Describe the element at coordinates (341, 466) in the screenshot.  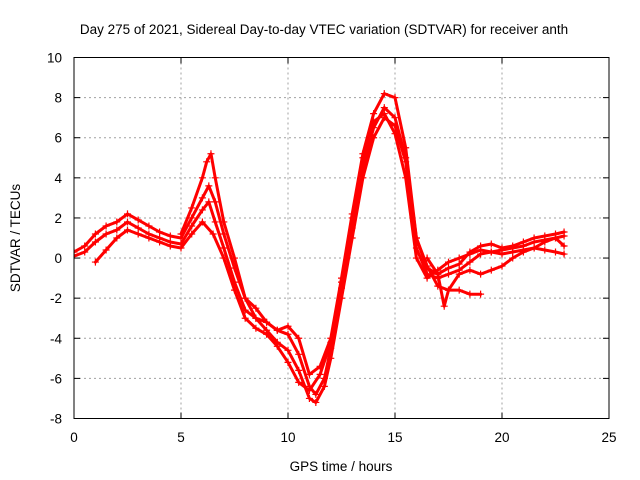
I see `x-axis-label: GPS time / hours` at that location.